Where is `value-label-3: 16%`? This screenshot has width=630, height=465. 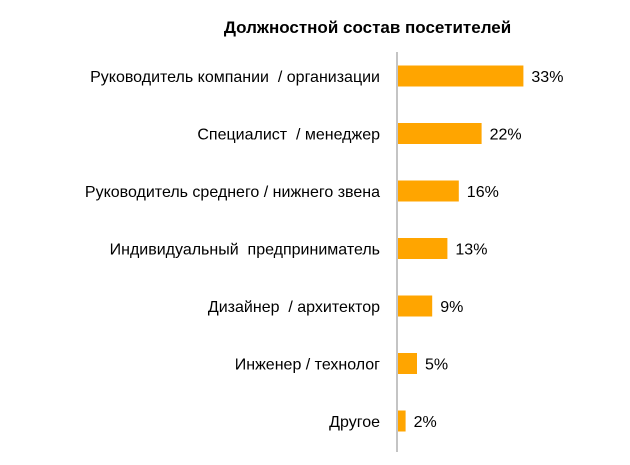
value-label-3: 16% is located at coordinates (483, 192).